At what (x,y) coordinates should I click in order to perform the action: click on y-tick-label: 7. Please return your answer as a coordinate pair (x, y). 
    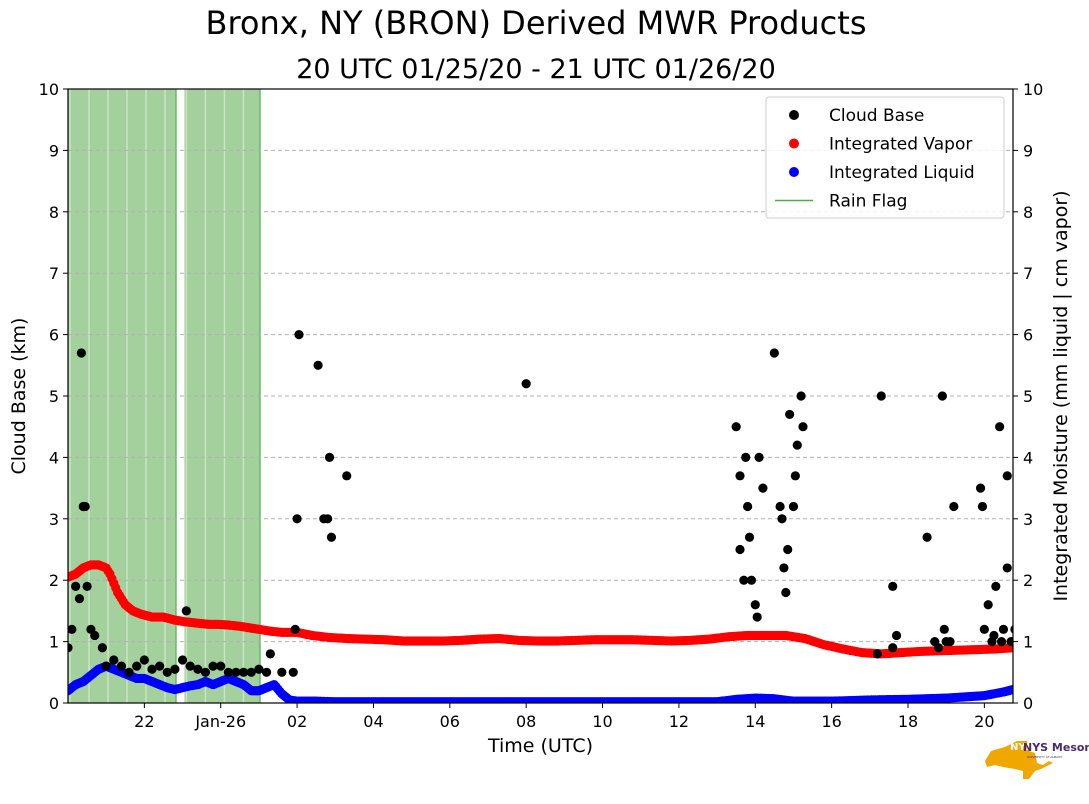
    Looking at the image, I should click on (54, 273).